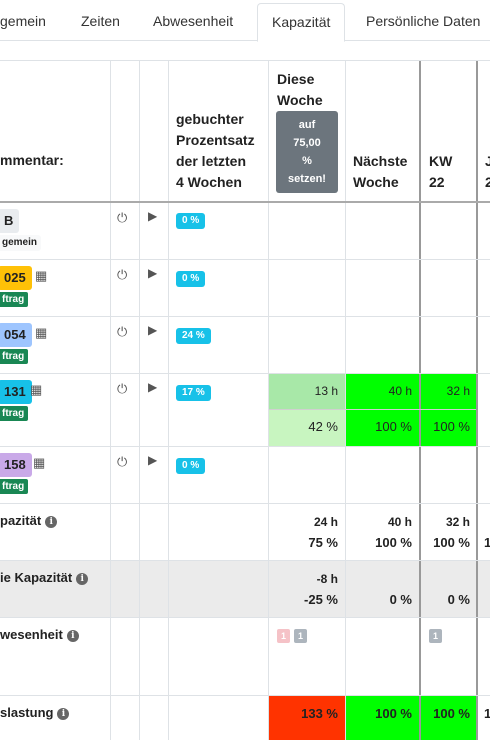 The image size is (490, 740). Describe the element at coordinates (16, 392) in the screenshot. I see `project-code: 131` at that location.